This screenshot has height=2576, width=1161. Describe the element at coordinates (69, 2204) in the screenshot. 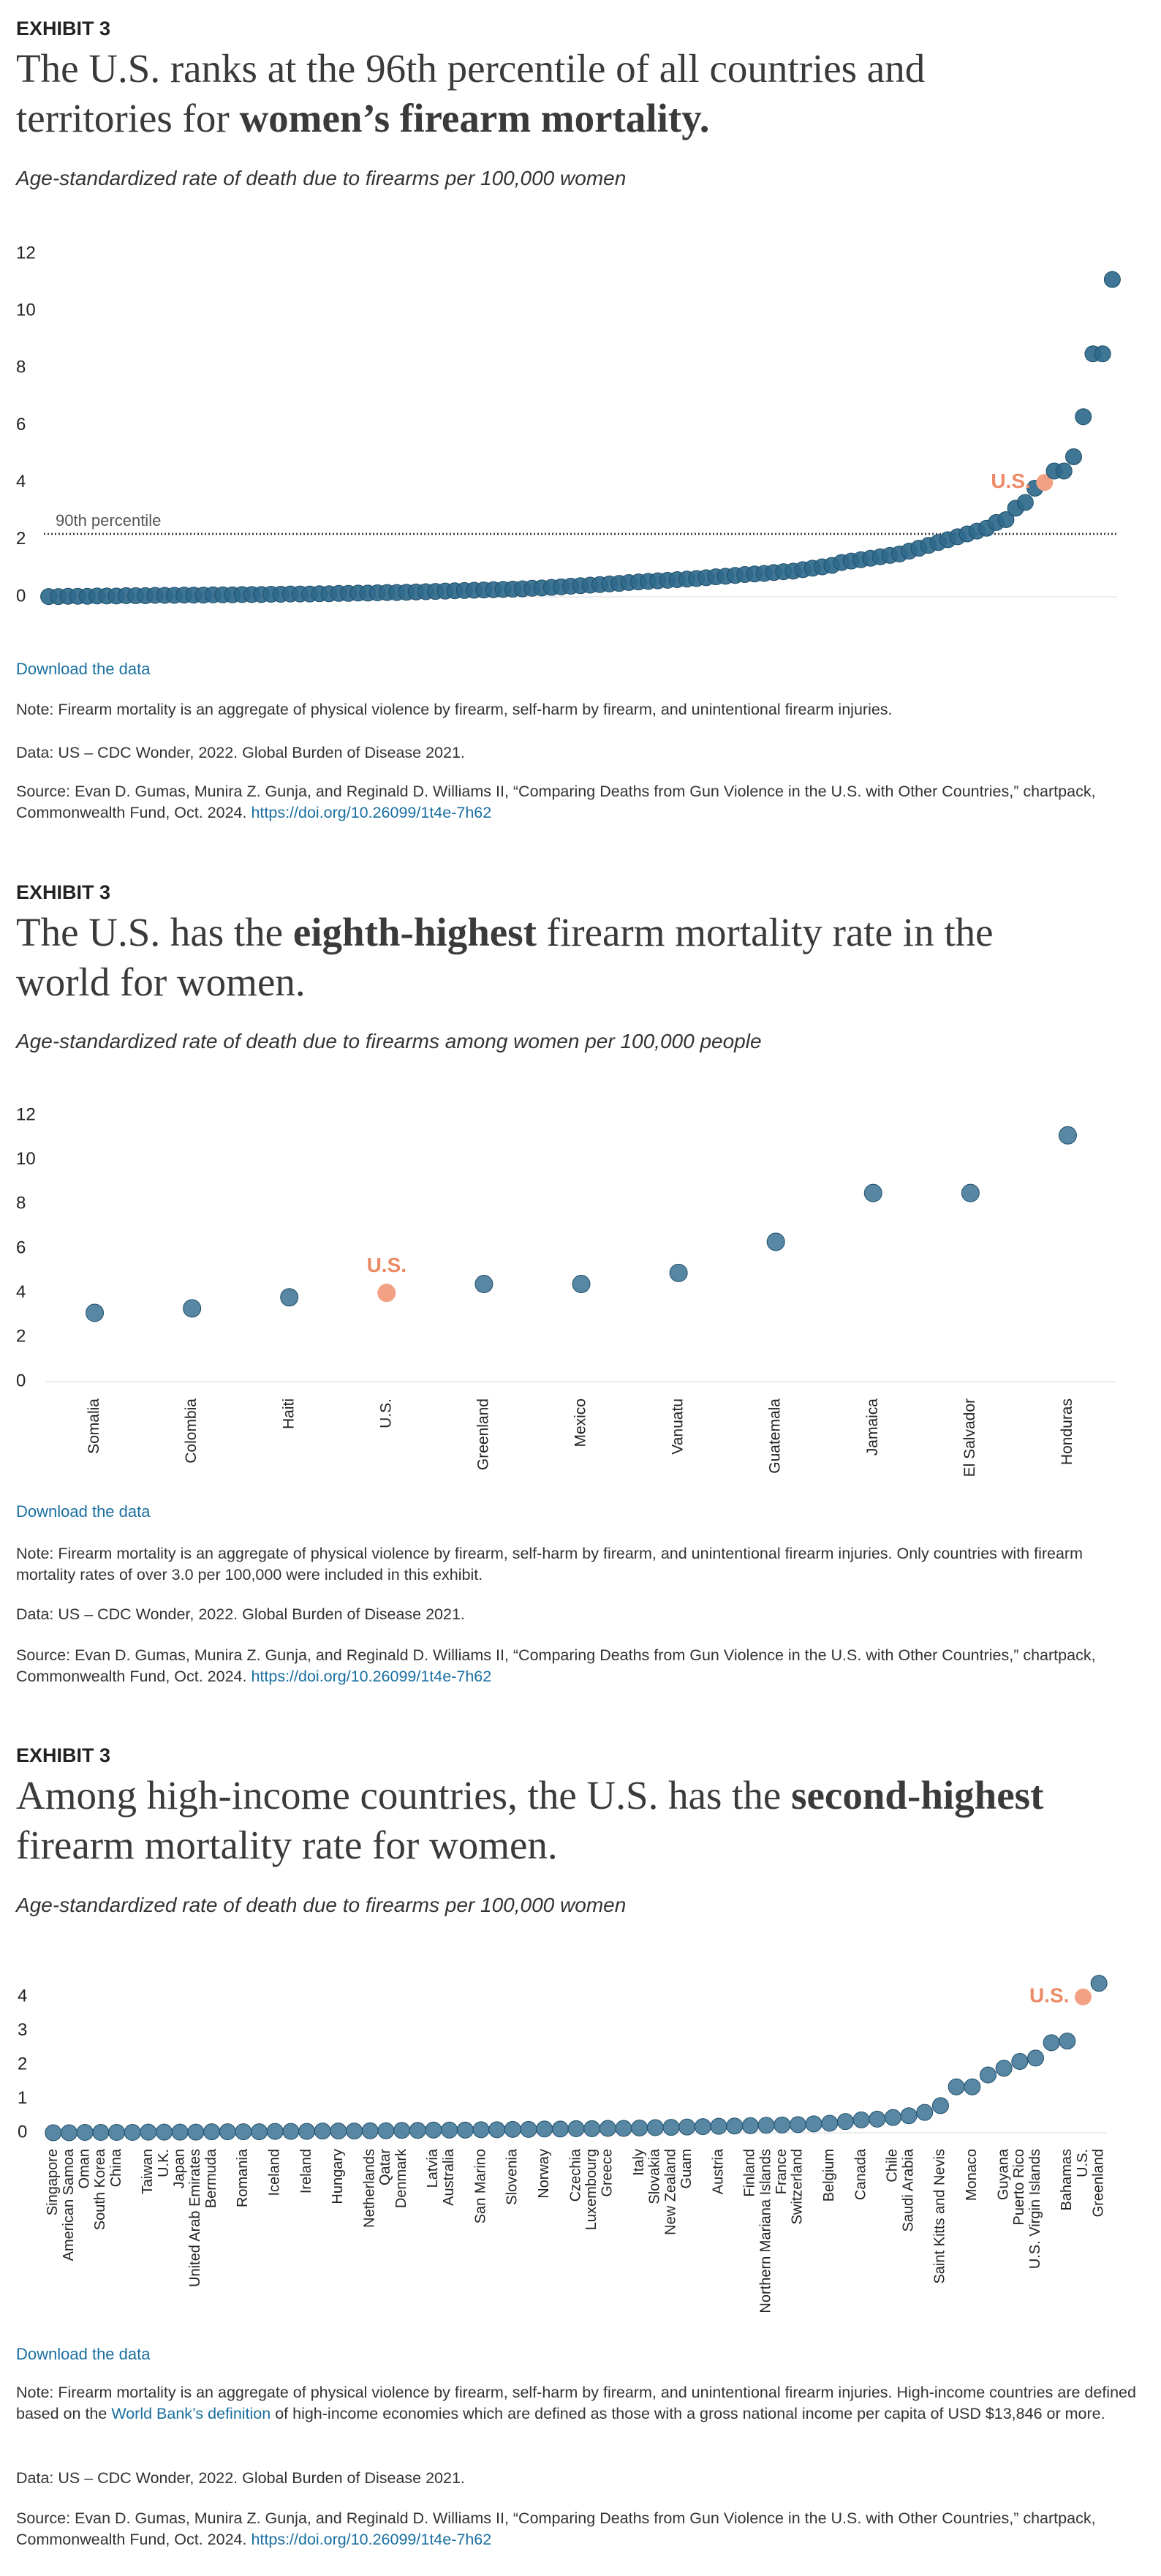

I see `x-tick-label: American Samoa` at that location.